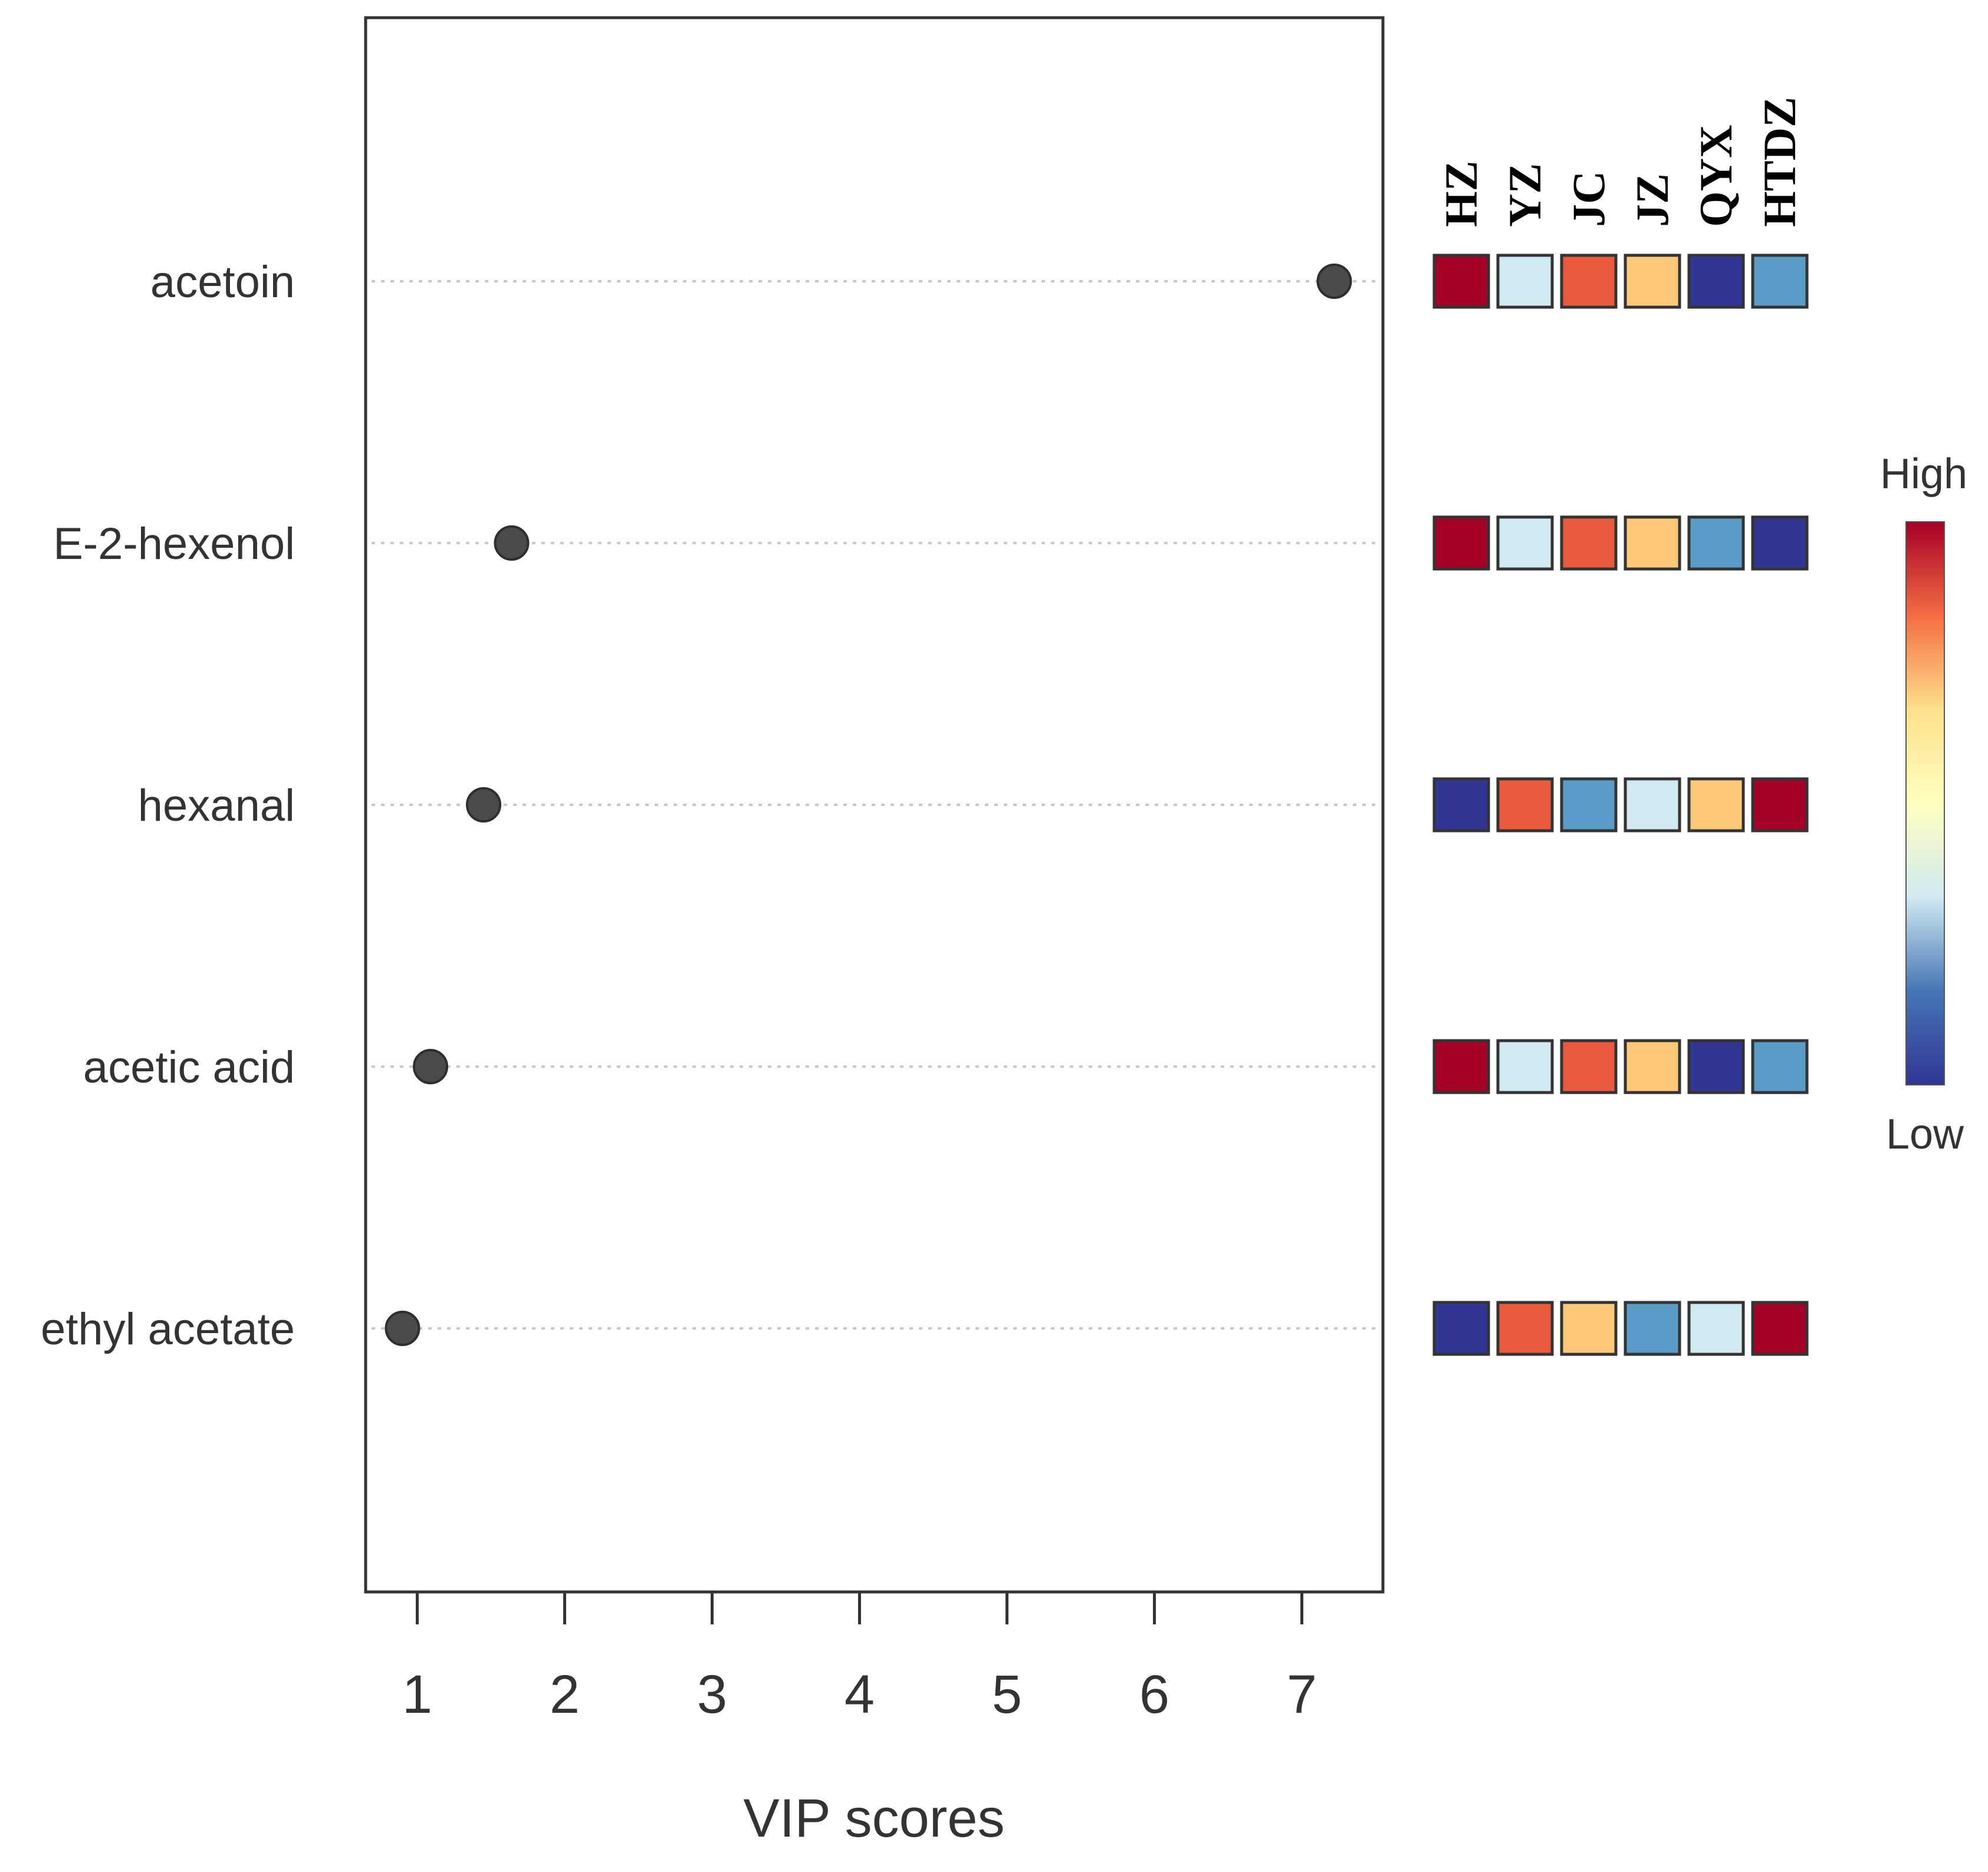 This screenshot has height=1872, width=1988. What do you see at coordinates (216, 806) in the screenshot?
I see `compound-label: hexanal` at bounding box center [216, 806].